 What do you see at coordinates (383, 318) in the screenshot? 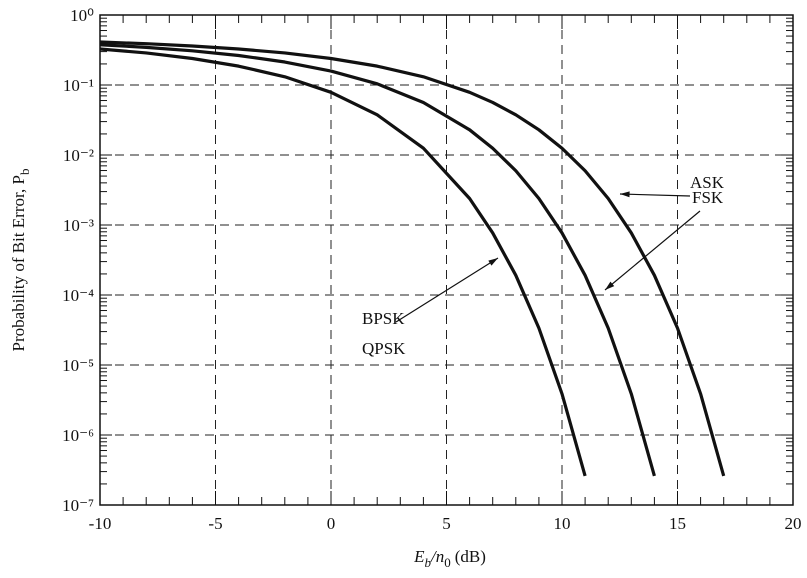
I see `series-label: BPSK` at bounding box center [383, 318].